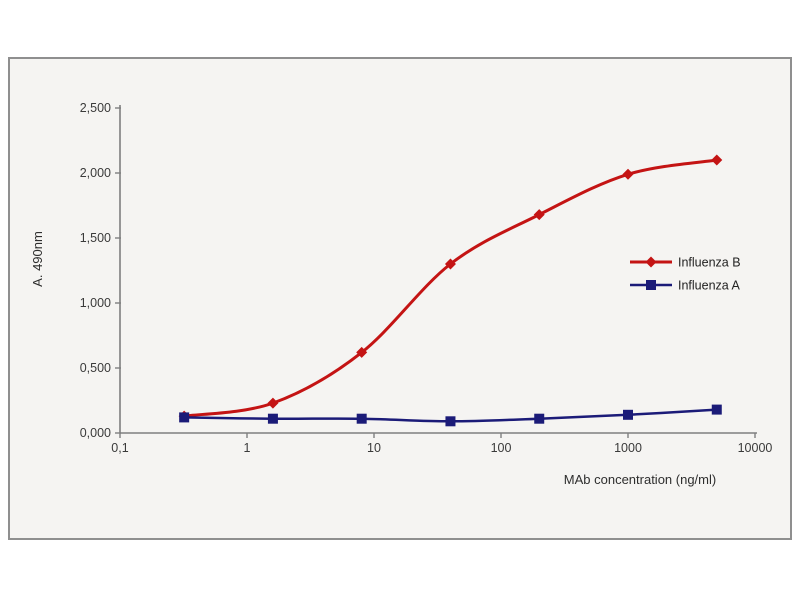 This screenshot has width=800, height=600. I want to click on y-axis-title: A. 490nm, so click(37, 259).